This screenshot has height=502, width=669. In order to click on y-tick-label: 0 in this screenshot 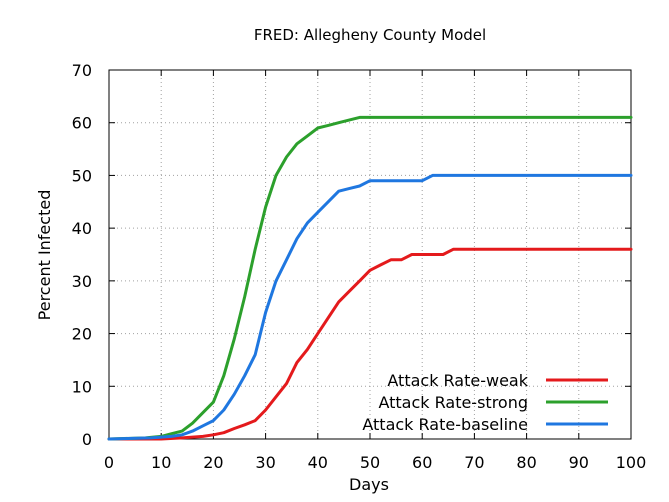, I will do `click(87, 439)`.